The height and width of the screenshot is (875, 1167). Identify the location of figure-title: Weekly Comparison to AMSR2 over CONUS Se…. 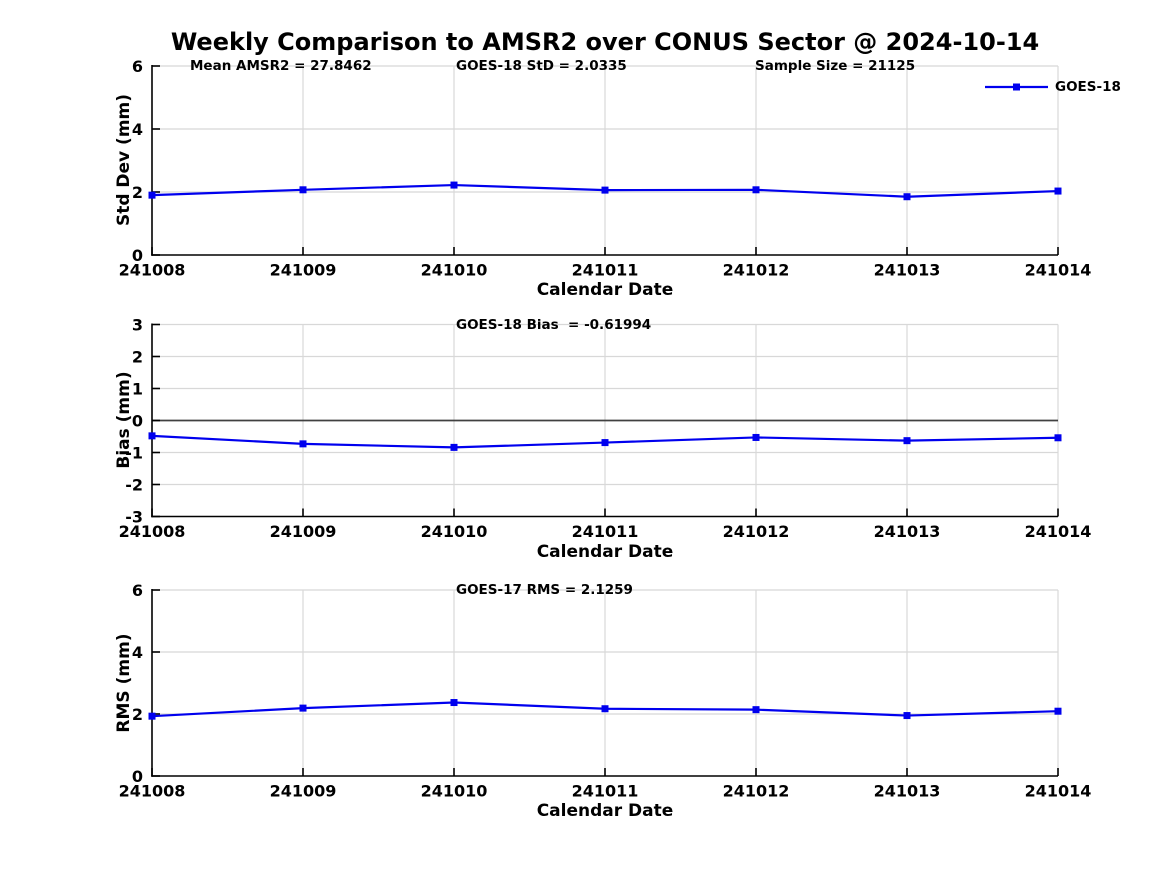
(605, 42).